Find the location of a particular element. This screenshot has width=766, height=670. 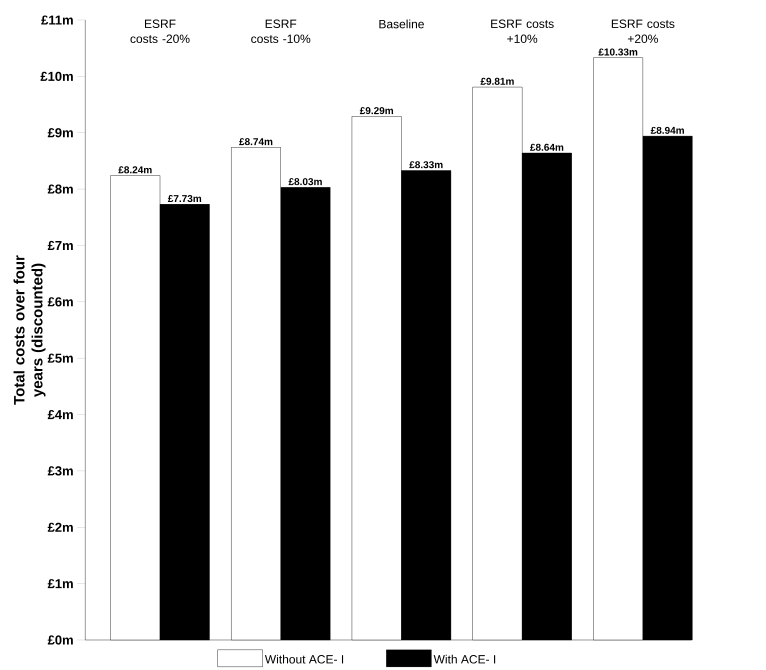

data-label: £7.73m is located at coordinates (185, 198).